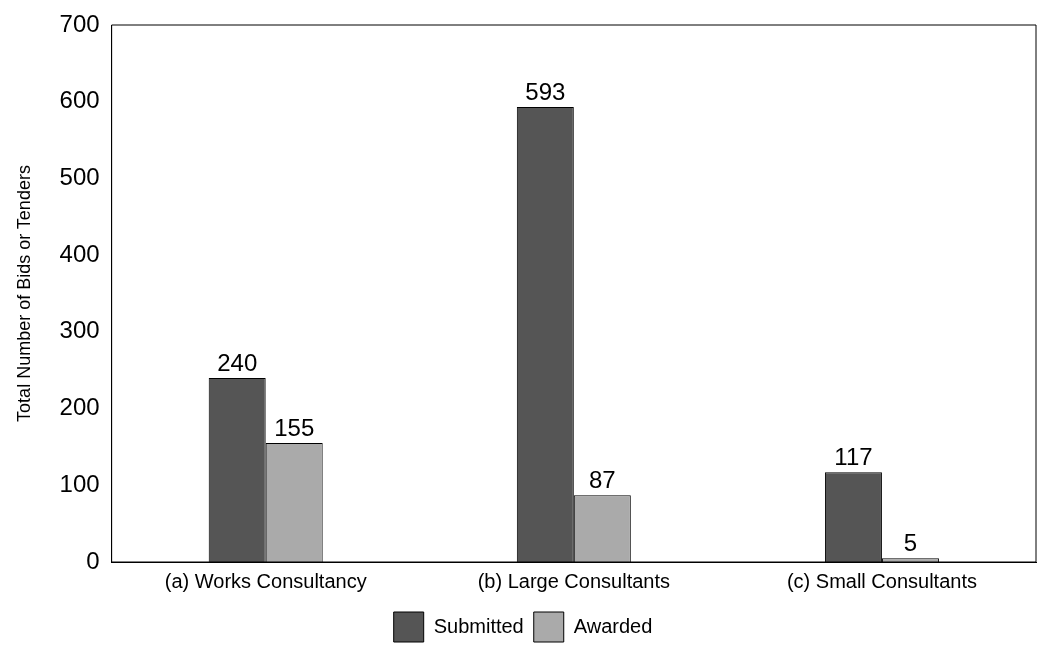  Describe the element at coordinates (853, 456) in the screenshot. I see `data-label: 117` at that location.